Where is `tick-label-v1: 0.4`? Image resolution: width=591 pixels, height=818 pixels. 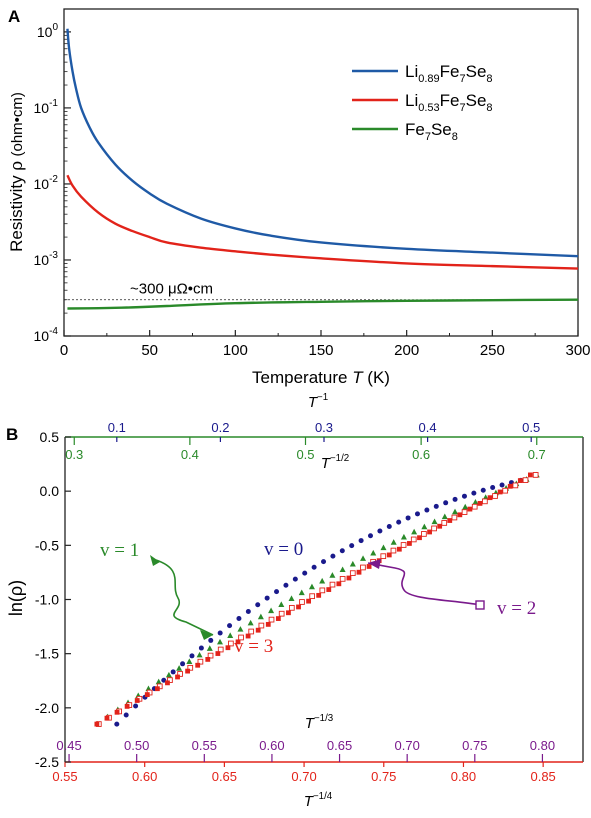 tick-label-v1: 0.4 is located at coordinates (190, 454).